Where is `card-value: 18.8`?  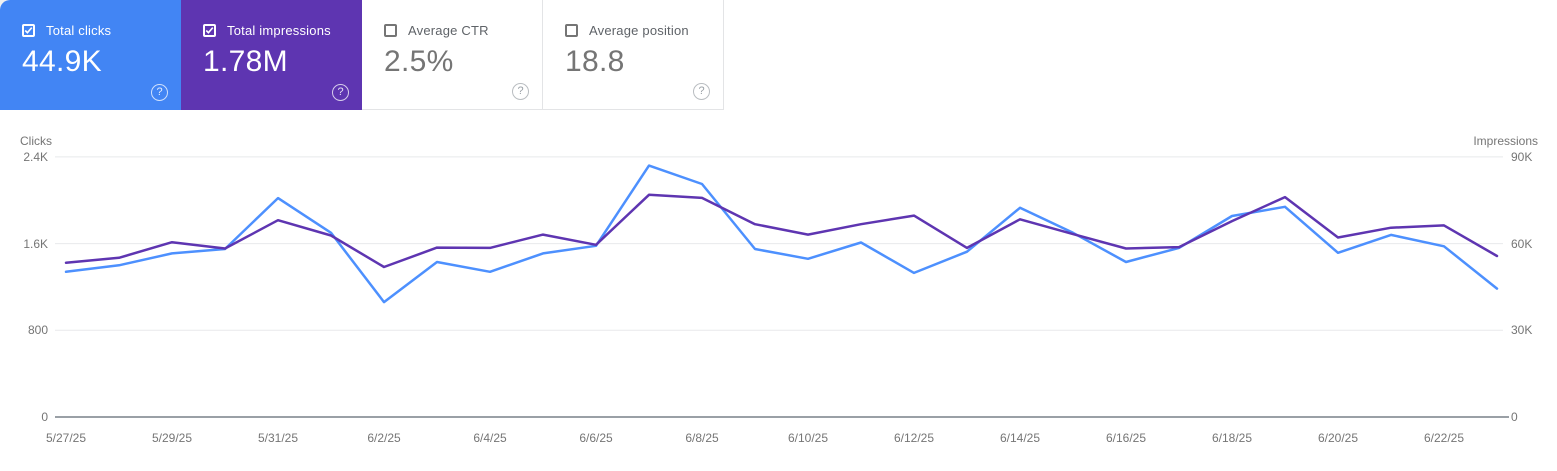 card-value: 18.8 is located at coordinates (595, 61).